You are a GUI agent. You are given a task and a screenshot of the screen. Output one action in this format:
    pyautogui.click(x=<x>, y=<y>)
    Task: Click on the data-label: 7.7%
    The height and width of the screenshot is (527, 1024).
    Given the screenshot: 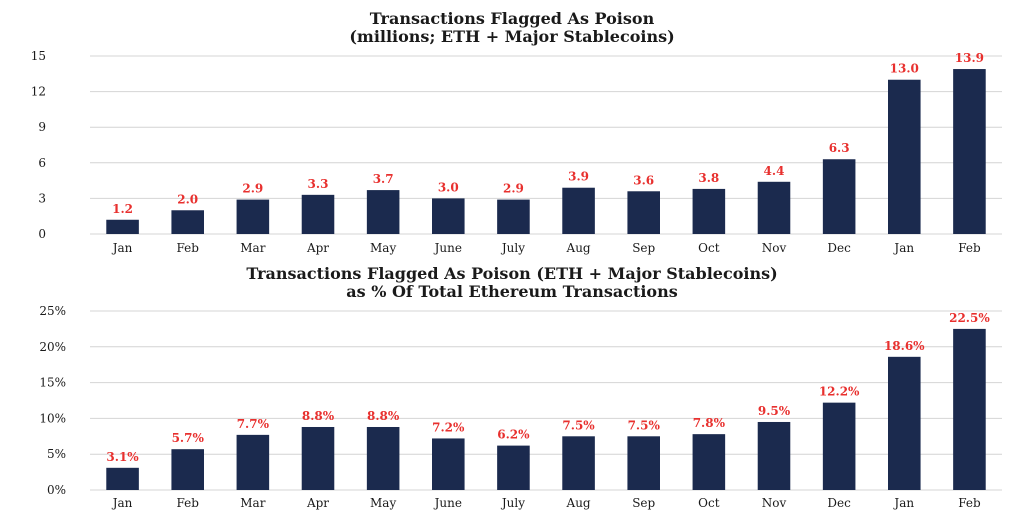 What is the action you would take?
    pyautogui.click(x=253, y=424)
    